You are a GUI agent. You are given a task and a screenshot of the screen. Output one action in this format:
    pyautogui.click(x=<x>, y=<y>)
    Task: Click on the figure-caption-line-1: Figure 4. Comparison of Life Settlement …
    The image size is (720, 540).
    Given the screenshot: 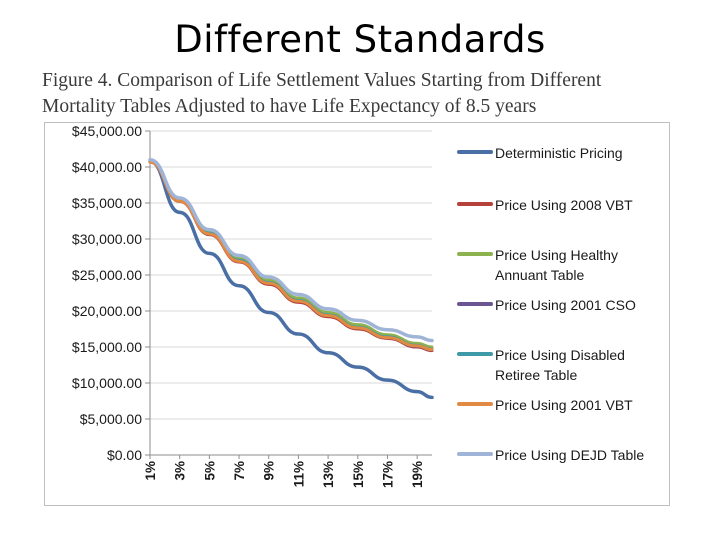 What is the action you would take?
    pyautogui.click(x=322, y=80)
    